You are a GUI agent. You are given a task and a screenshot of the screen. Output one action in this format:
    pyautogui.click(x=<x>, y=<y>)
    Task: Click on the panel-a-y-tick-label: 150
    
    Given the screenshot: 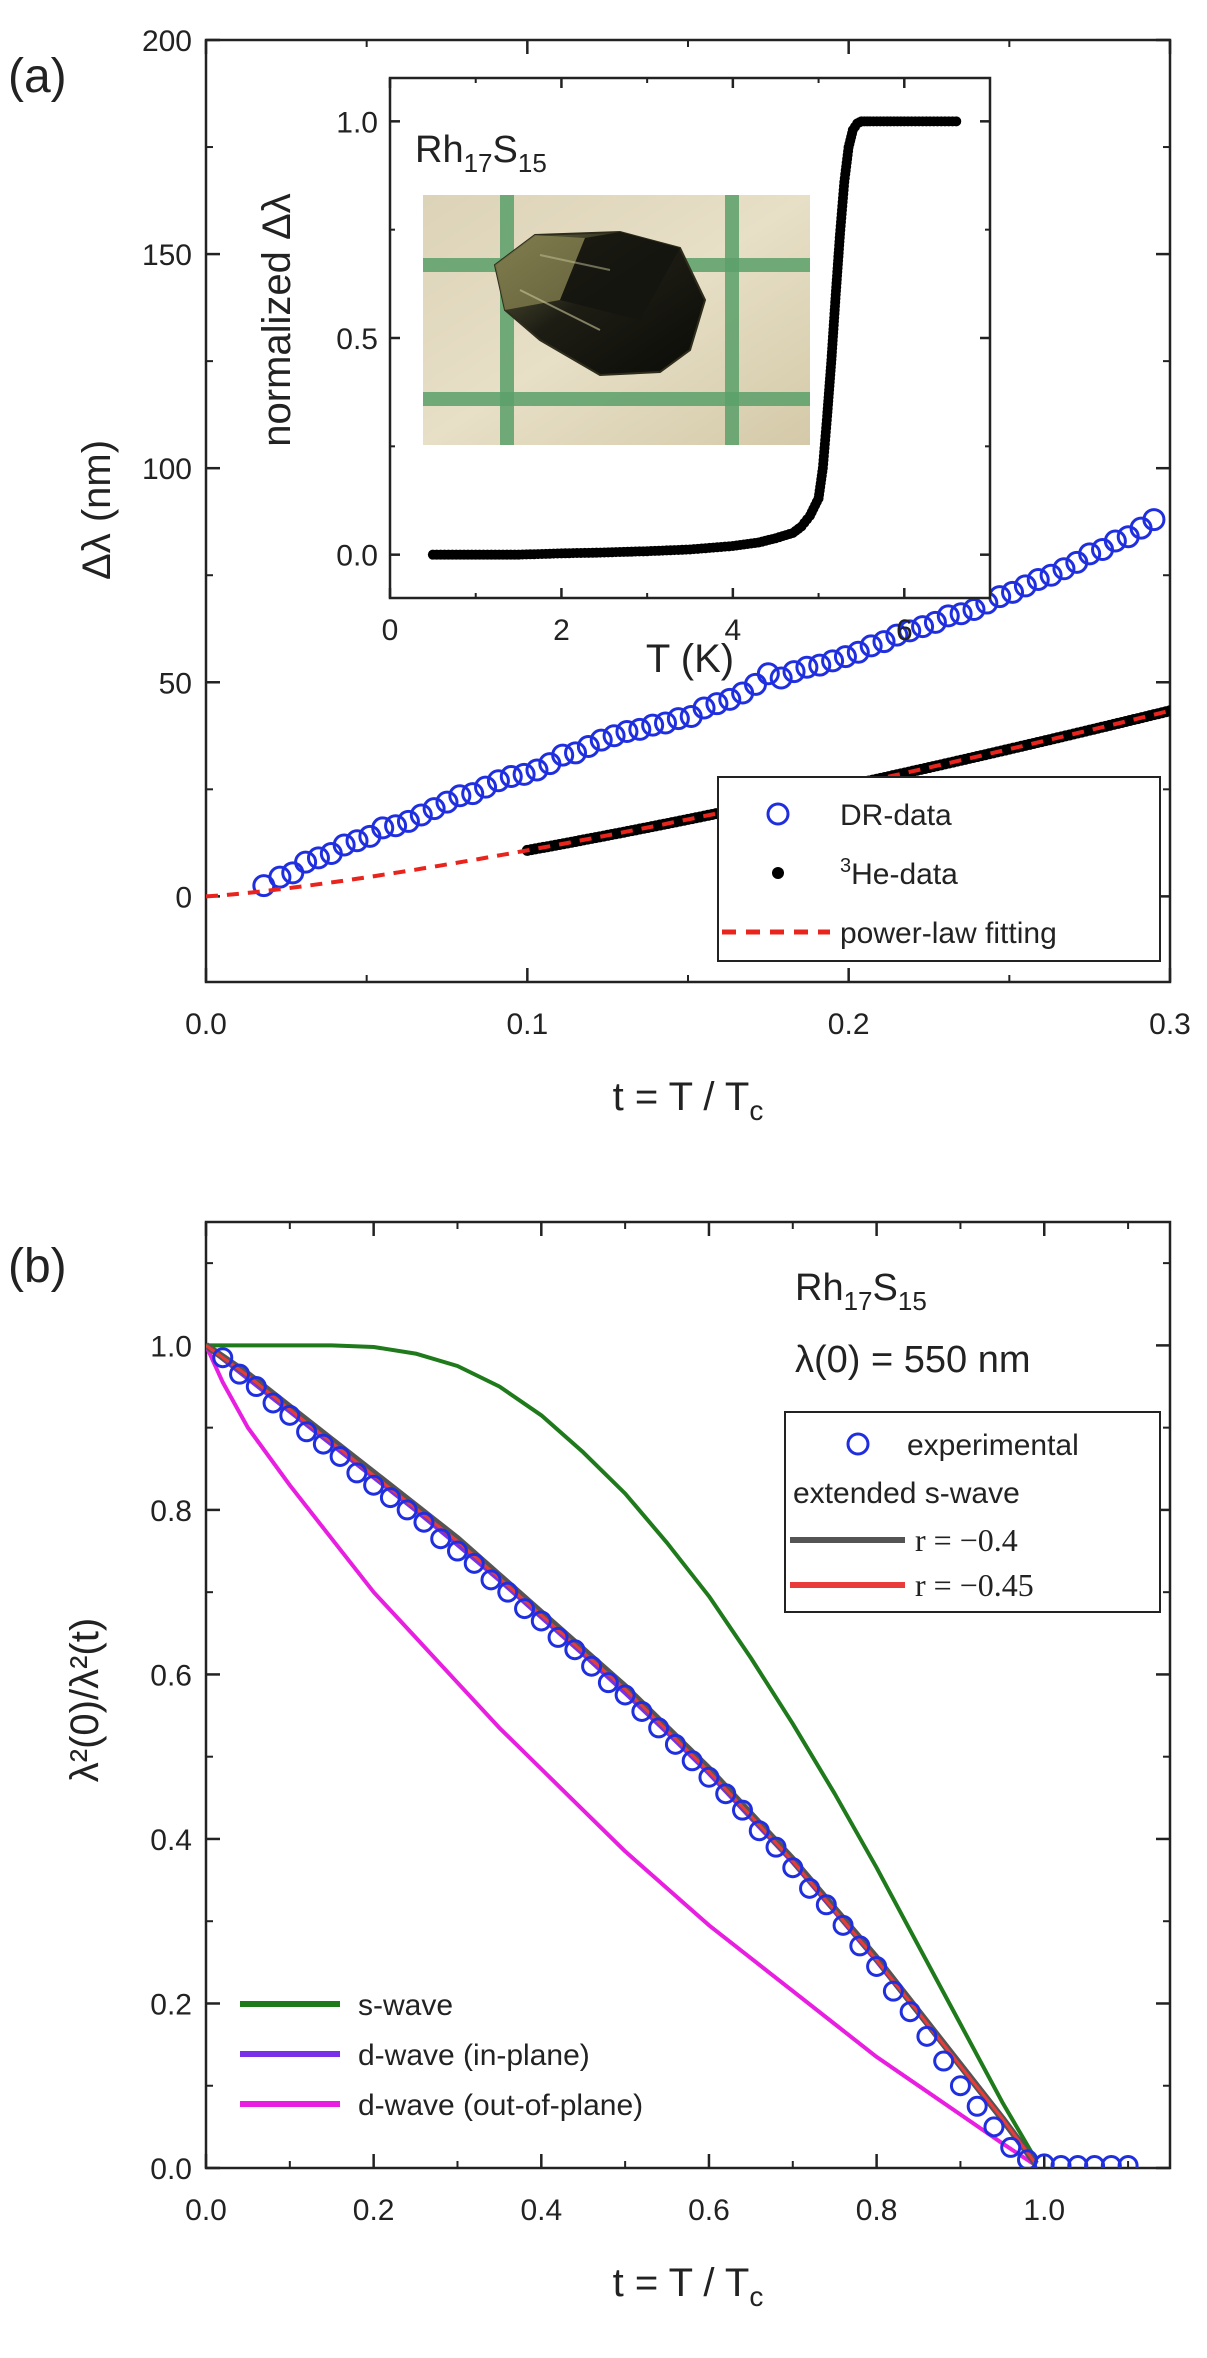 What is the action you would take?
    pyautogui.click(x=167, y=255)
    